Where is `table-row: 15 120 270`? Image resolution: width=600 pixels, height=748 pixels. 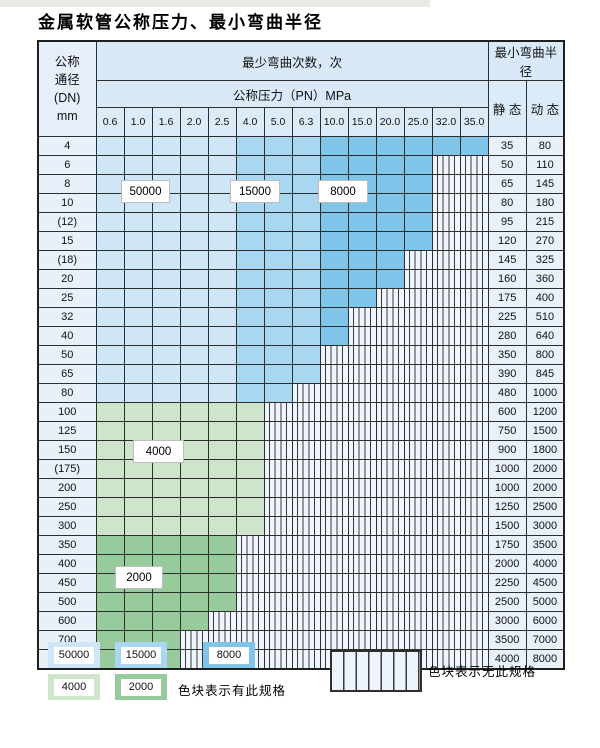
table-row: 15 120 270 is located at coordinates (301, 241).